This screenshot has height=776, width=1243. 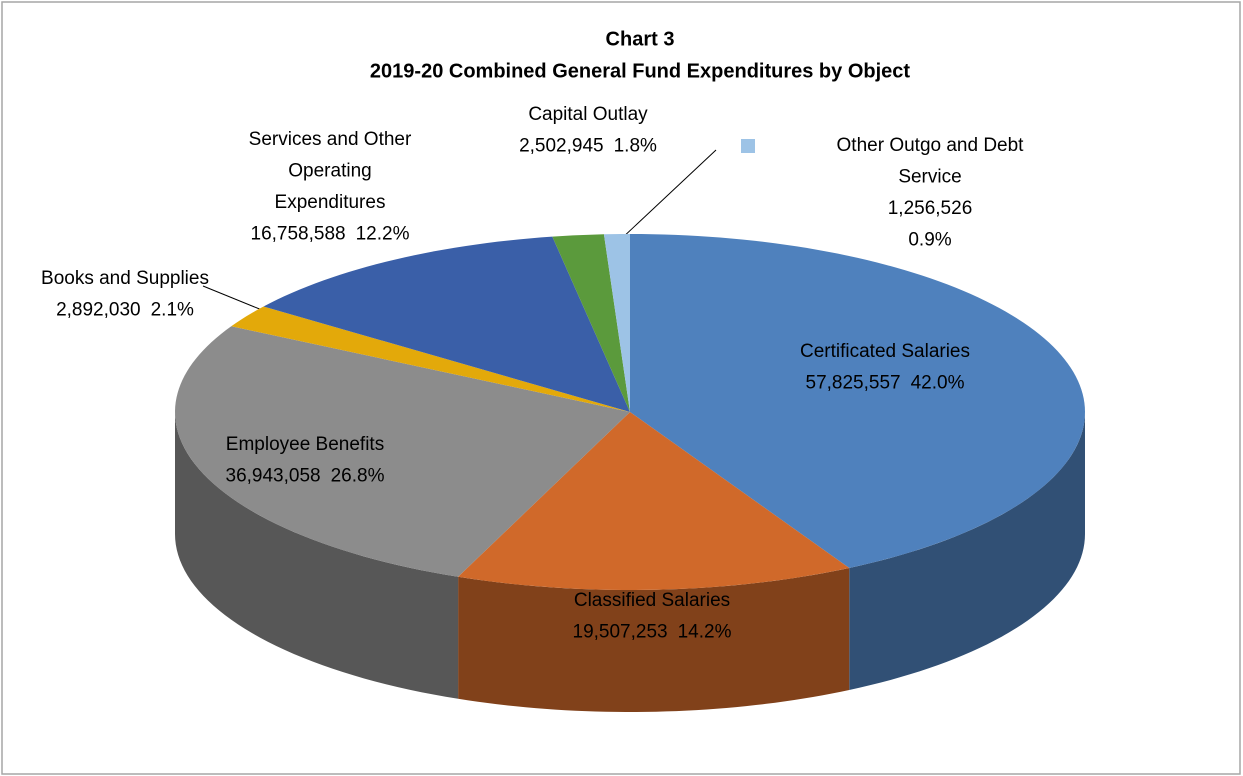 I want to click on value-text: 57,825,557, so click(x=853, y=383).